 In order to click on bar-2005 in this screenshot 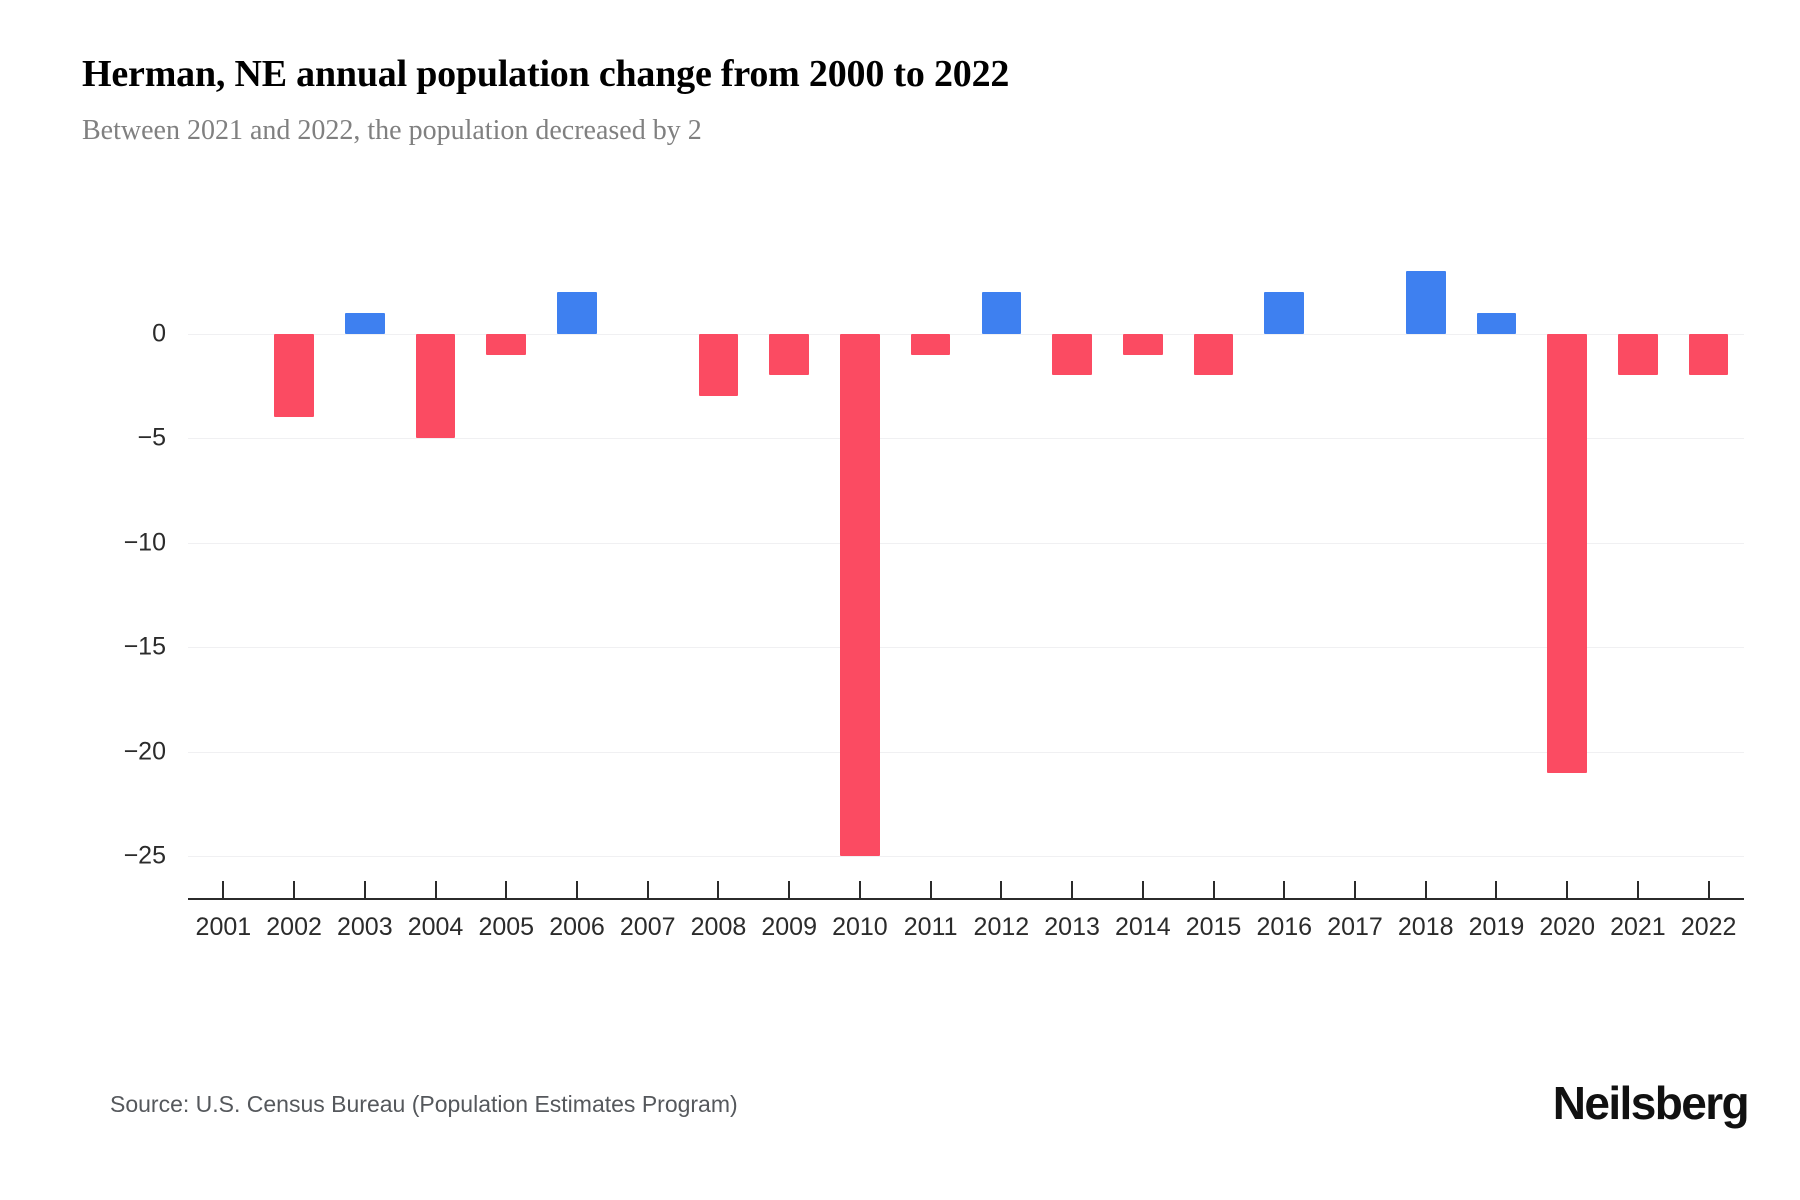, I will do `click(506, 344)`.